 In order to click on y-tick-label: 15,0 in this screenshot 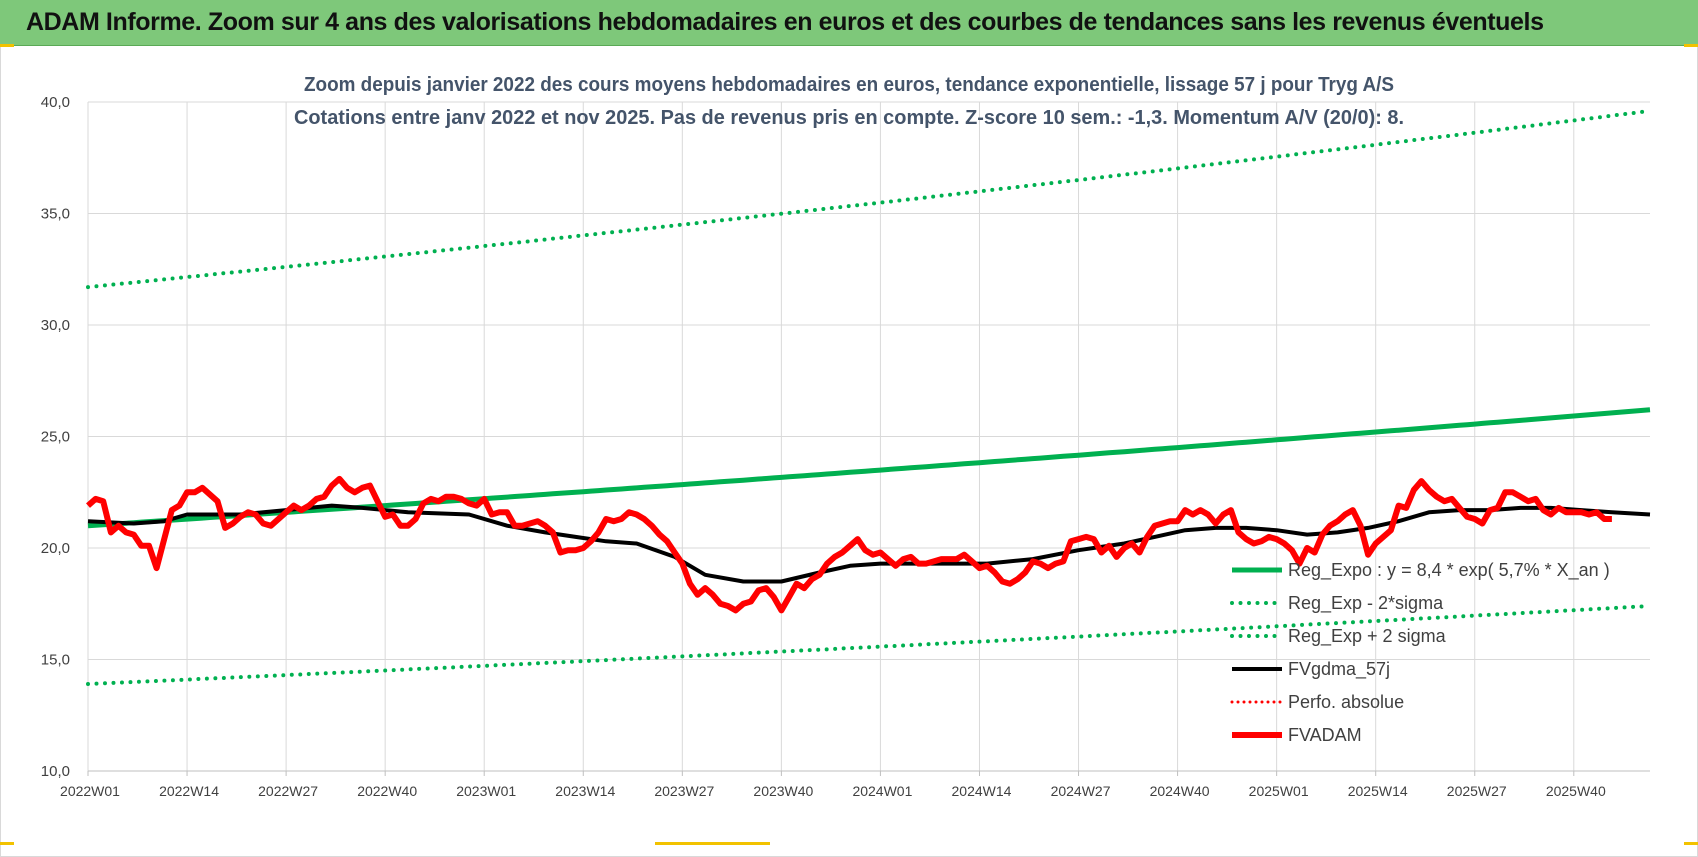, I will do `click(55, 660)`.